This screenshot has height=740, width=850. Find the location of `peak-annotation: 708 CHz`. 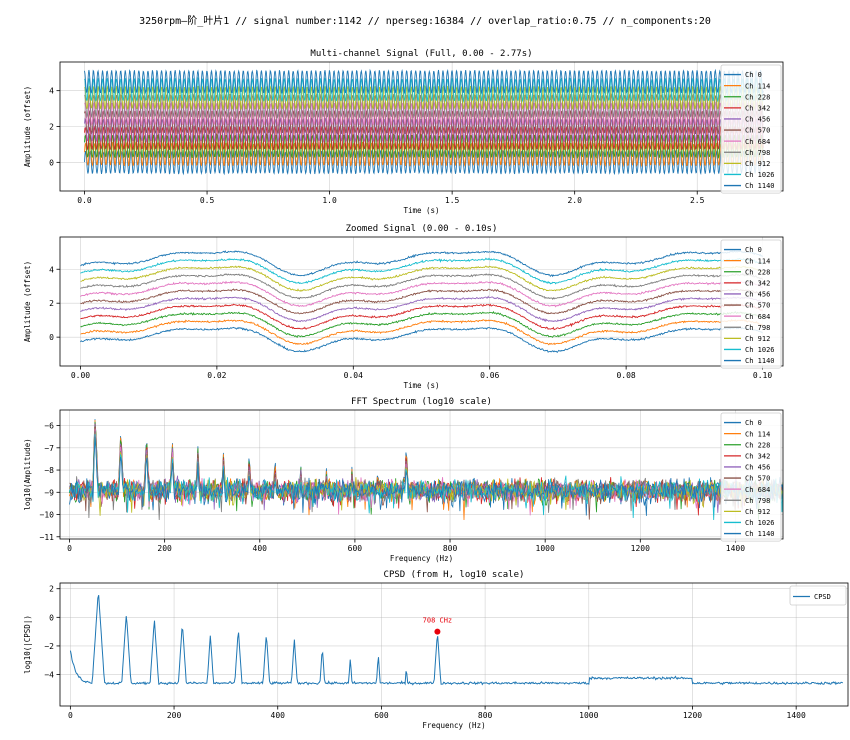

peak-annotation: 708 CHz is located at coordinates (438, 621).